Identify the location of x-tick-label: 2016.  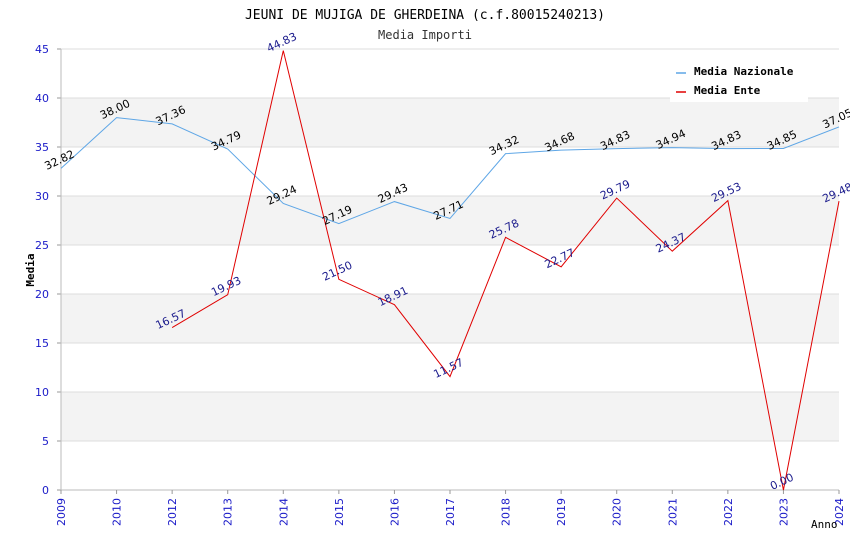
(394, 512).